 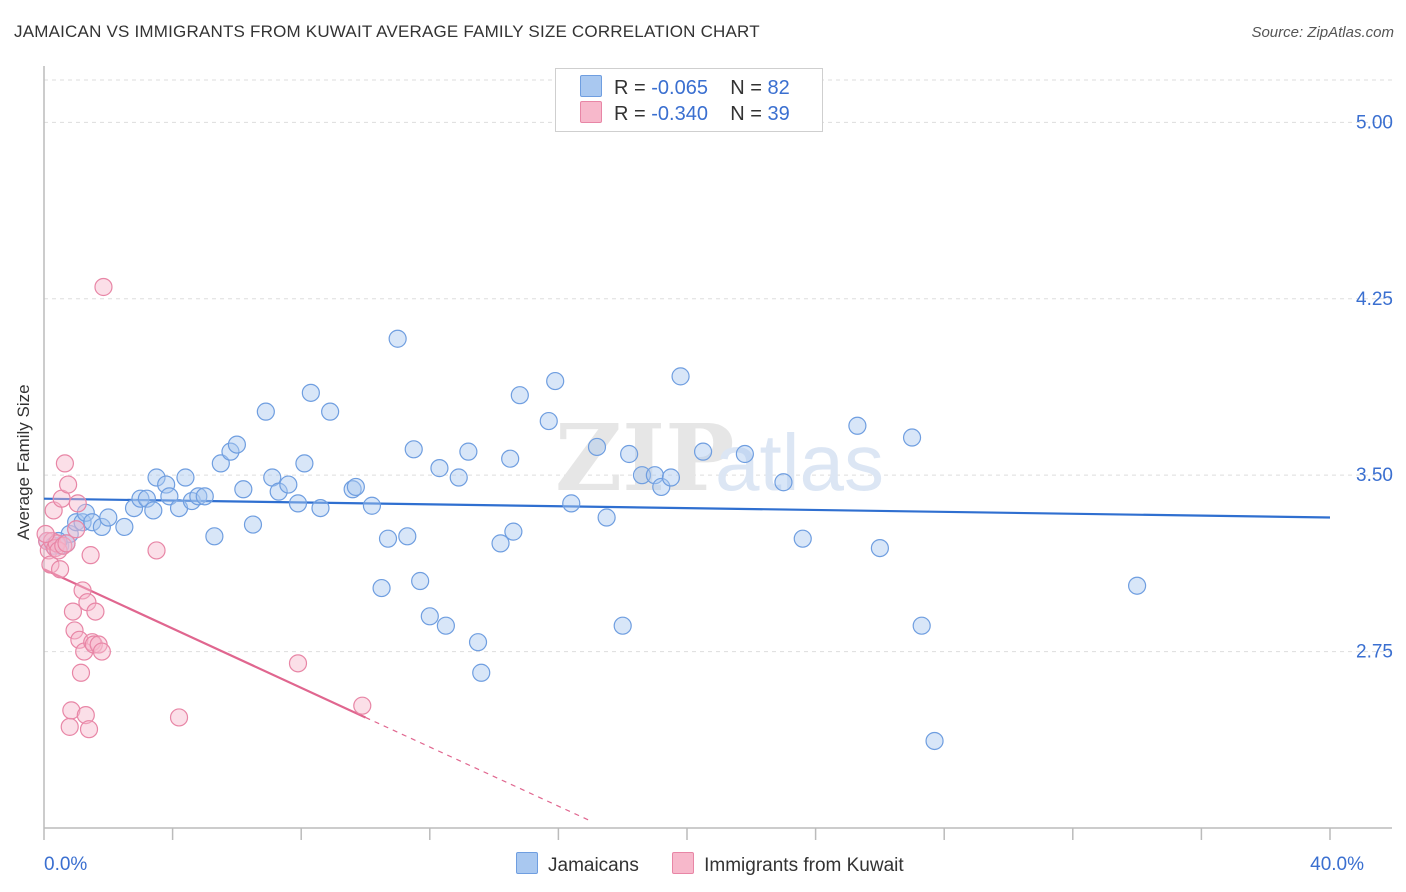 I want to click on legend-swatch-blue, so click(x=591, y=86).